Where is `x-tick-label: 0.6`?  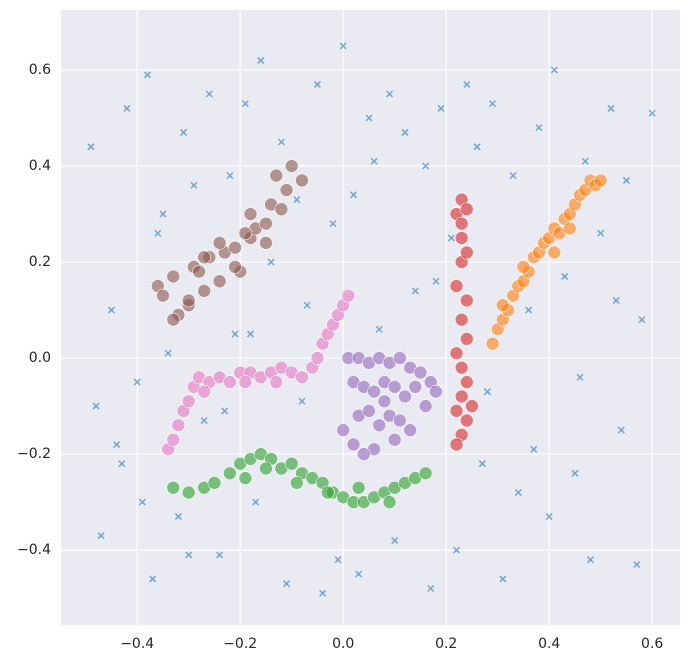
x-tick-label: 0.6 is located at coordinates (652, 644).